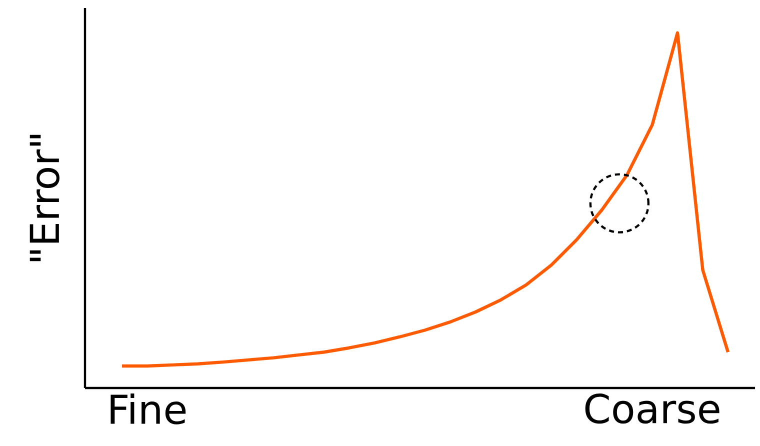  I want to click on x-tick-label: Fine, so click(148, 409).